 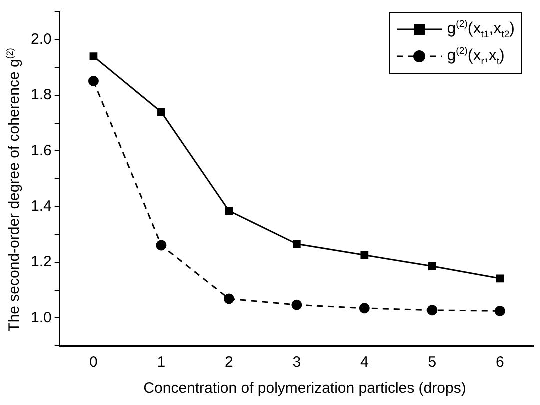 I want to click on x-tick-label: 4, so click(x=364, y=363).